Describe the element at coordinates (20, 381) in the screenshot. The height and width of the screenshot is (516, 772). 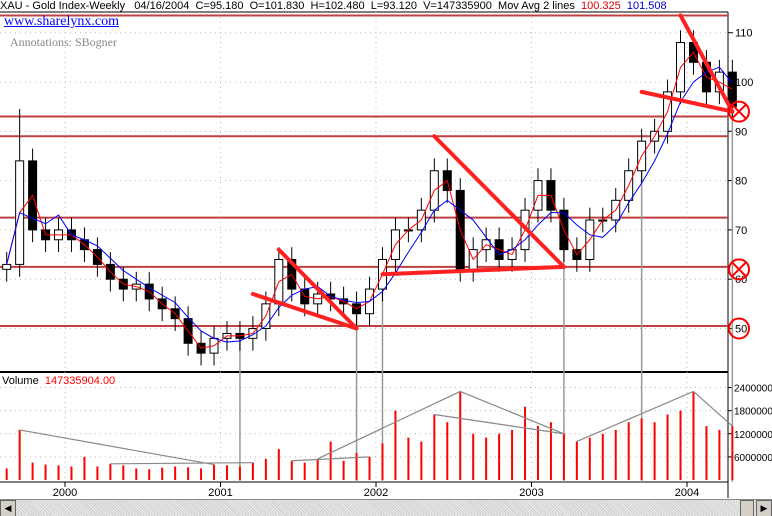
I see `volume-title: Volume` at that location.